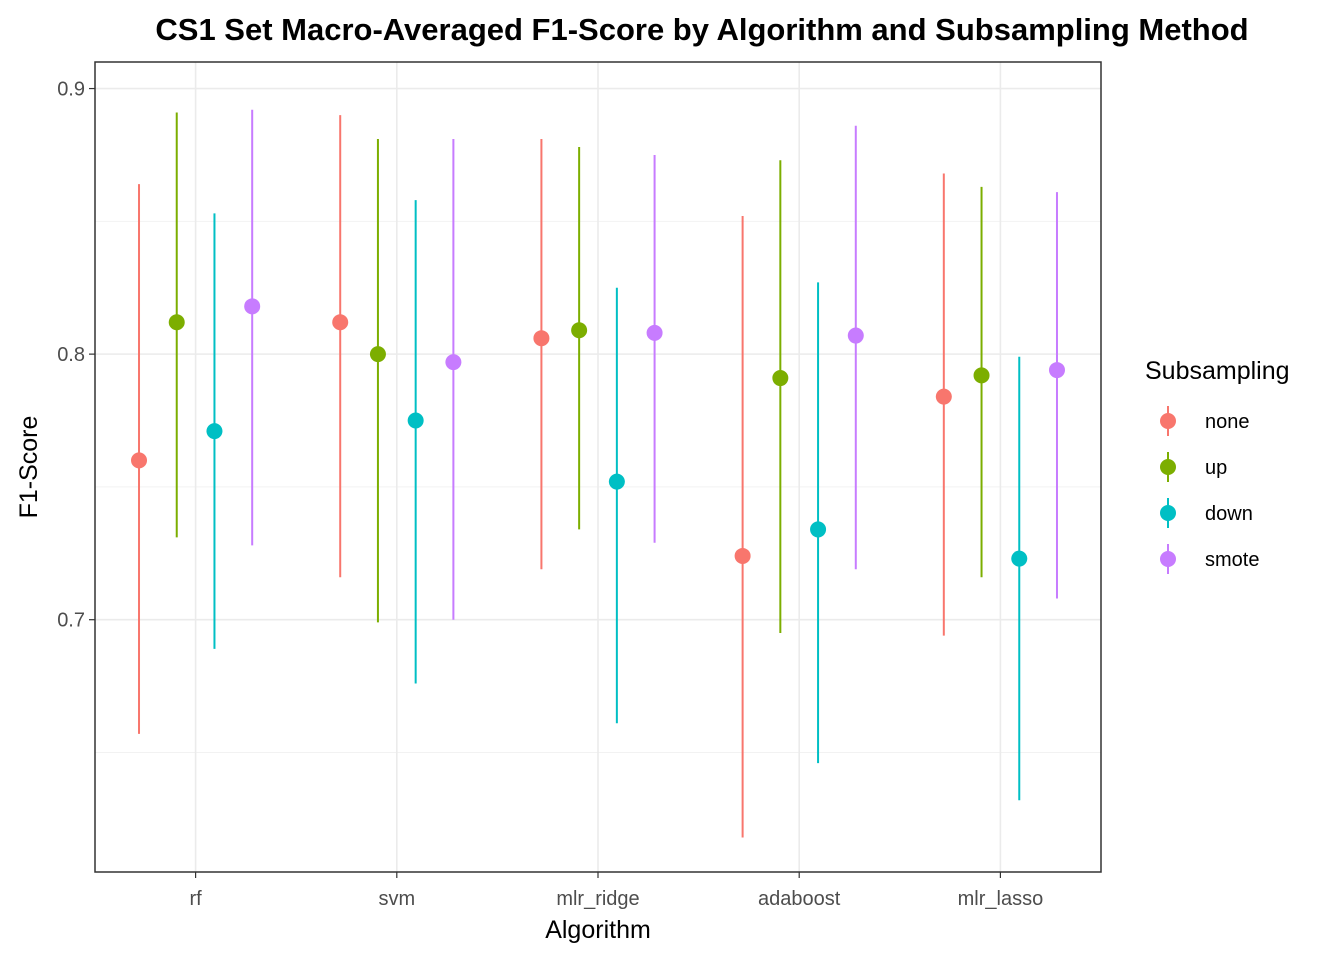 This screenshot has width=1344, height=960. Describe the element at coordinates (252, 306) in the screenshot. I see `point-smote-rf` at that location.